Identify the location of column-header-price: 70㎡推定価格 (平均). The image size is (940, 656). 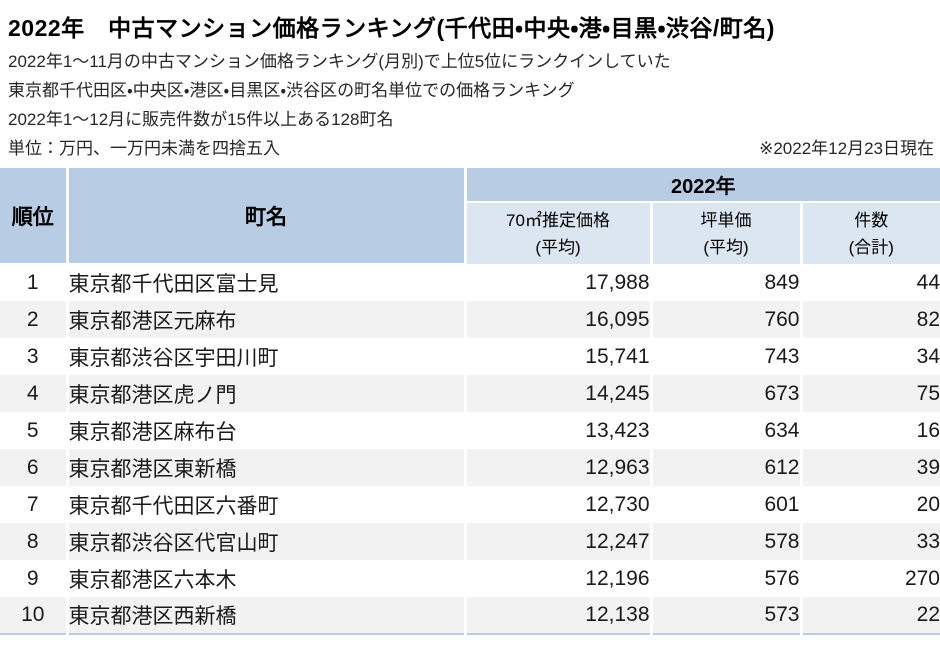
(559, 233).